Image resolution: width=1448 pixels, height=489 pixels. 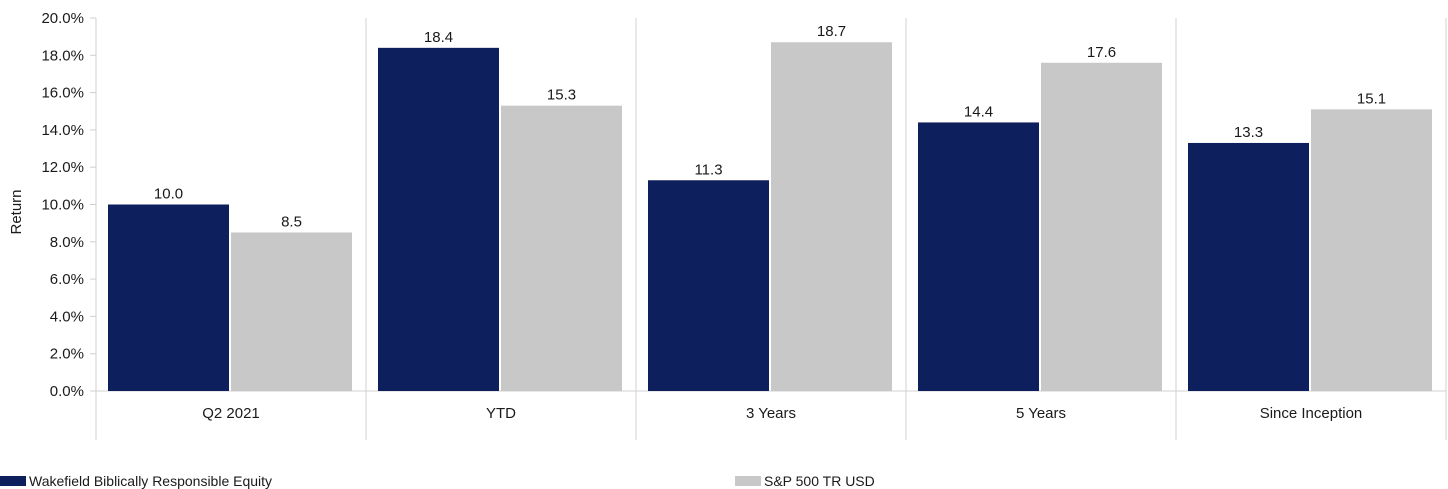 What do you see at coordinates (62, 167) in the screenshot?
I see `y-tick-label: 12.0%` at bounding box center [62, 167].